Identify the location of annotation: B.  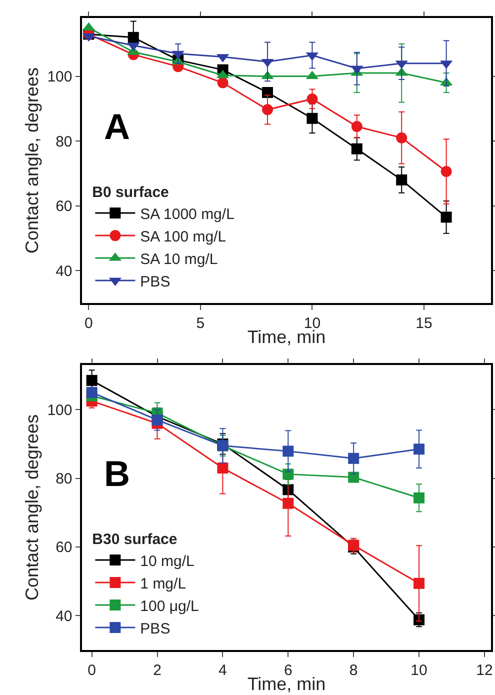
(117, 473).